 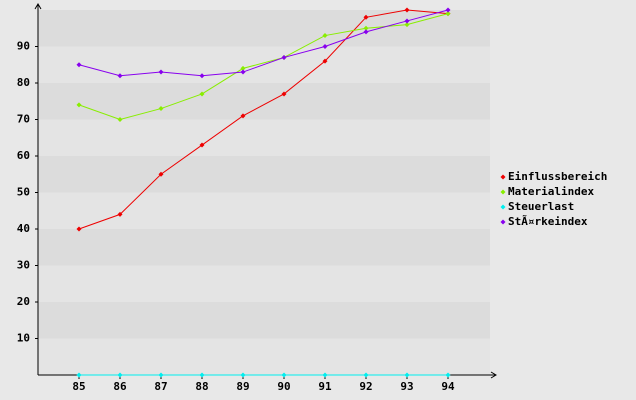 What do you see at coordinates (23, 338) in the screenshot?
I see `y-tick-label: 10` at bounding box center [23, 338].